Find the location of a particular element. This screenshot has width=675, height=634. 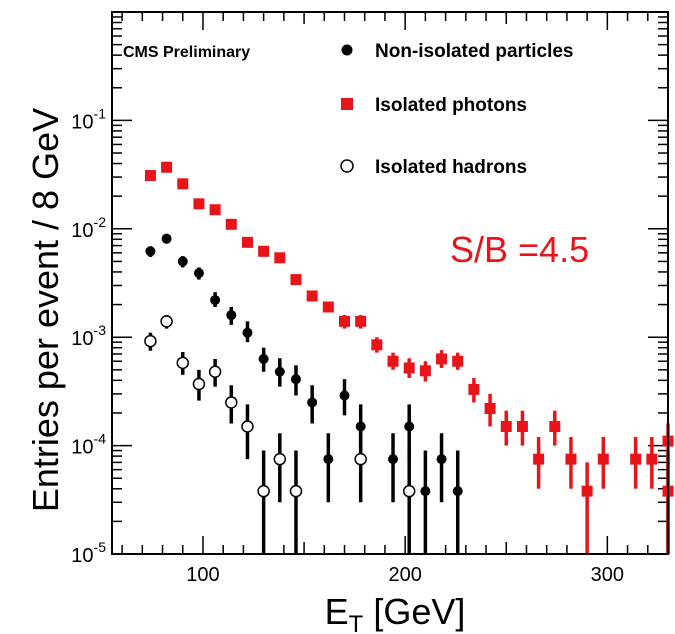

y-tick-label: 10⁻¹ is located at coordinates (88, 119).